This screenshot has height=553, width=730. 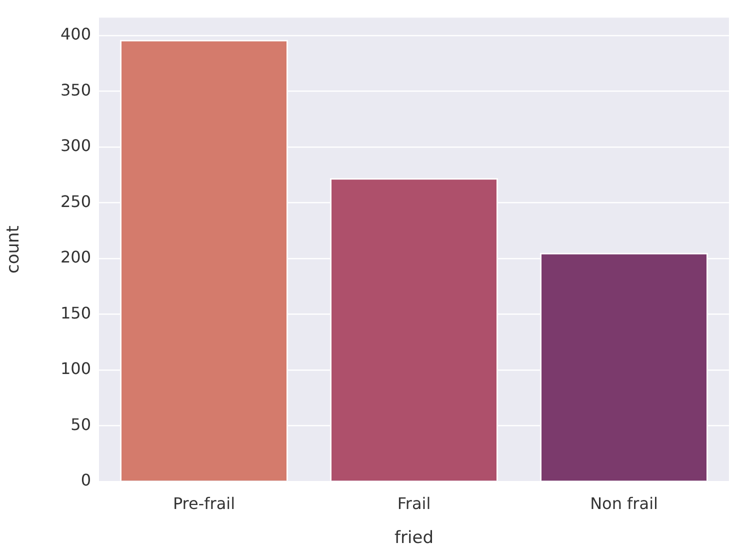 I want to click on y-tick-label: 150, so click(x=75, y=312).